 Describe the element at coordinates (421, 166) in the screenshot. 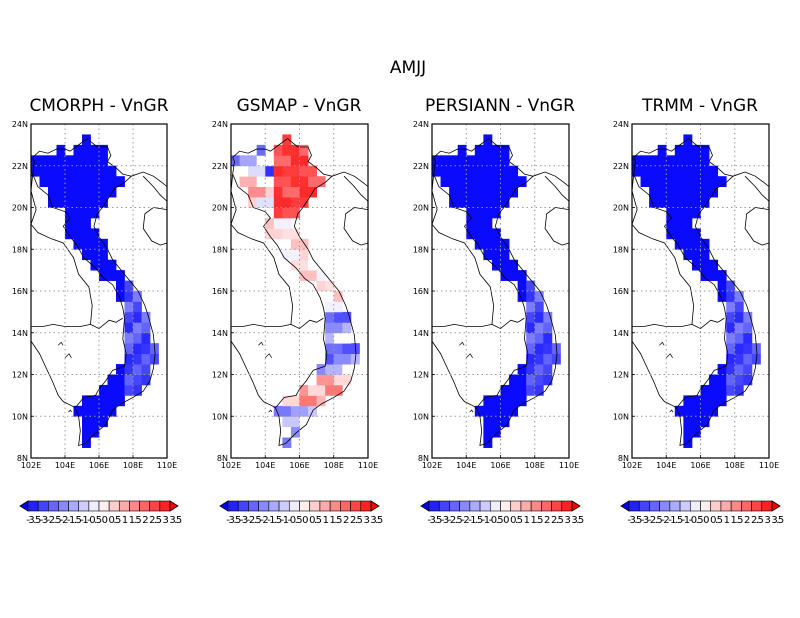

I see `y-tick-label: 22N` at that location.